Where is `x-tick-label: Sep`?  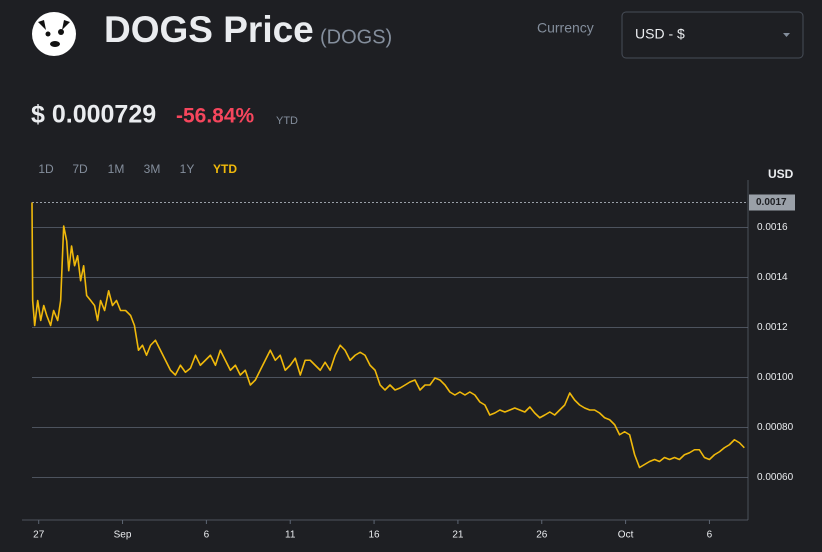
x-tick-label: Sep is located at coordinates (123, 535).